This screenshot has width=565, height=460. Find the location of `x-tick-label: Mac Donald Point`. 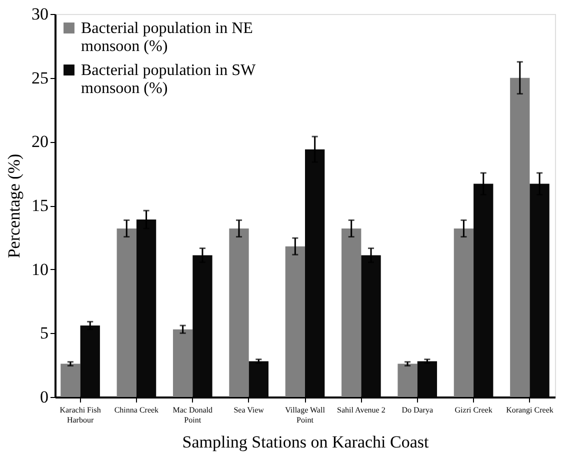

x-tick-label: Mac Donald Point is located at coordinates (192, 415).